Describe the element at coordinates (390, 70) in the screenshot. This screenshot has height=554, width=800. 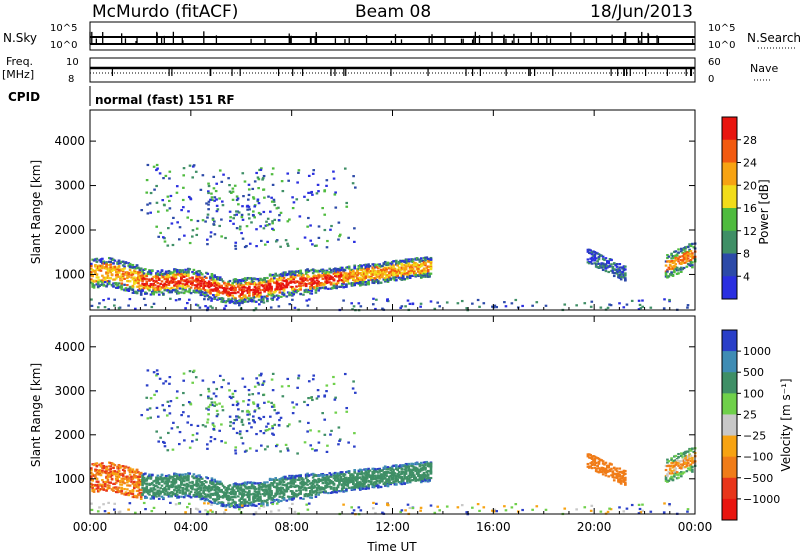
I see `freq-panel: Freq. [MHz] 10 8 60 0 Nave` at that location.